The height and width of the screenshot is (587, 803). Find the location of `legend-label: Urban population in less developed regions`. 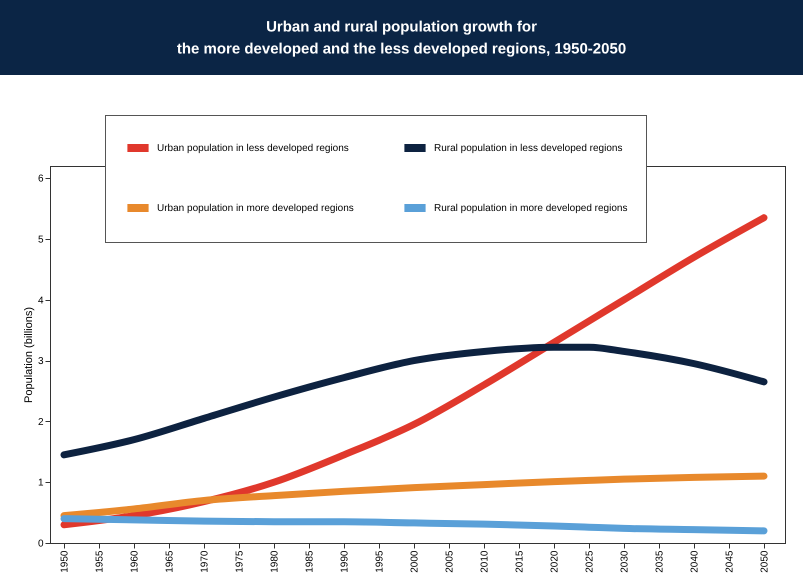

legend-label: Urban population in less developed regions is located at coordinates (253, 148).